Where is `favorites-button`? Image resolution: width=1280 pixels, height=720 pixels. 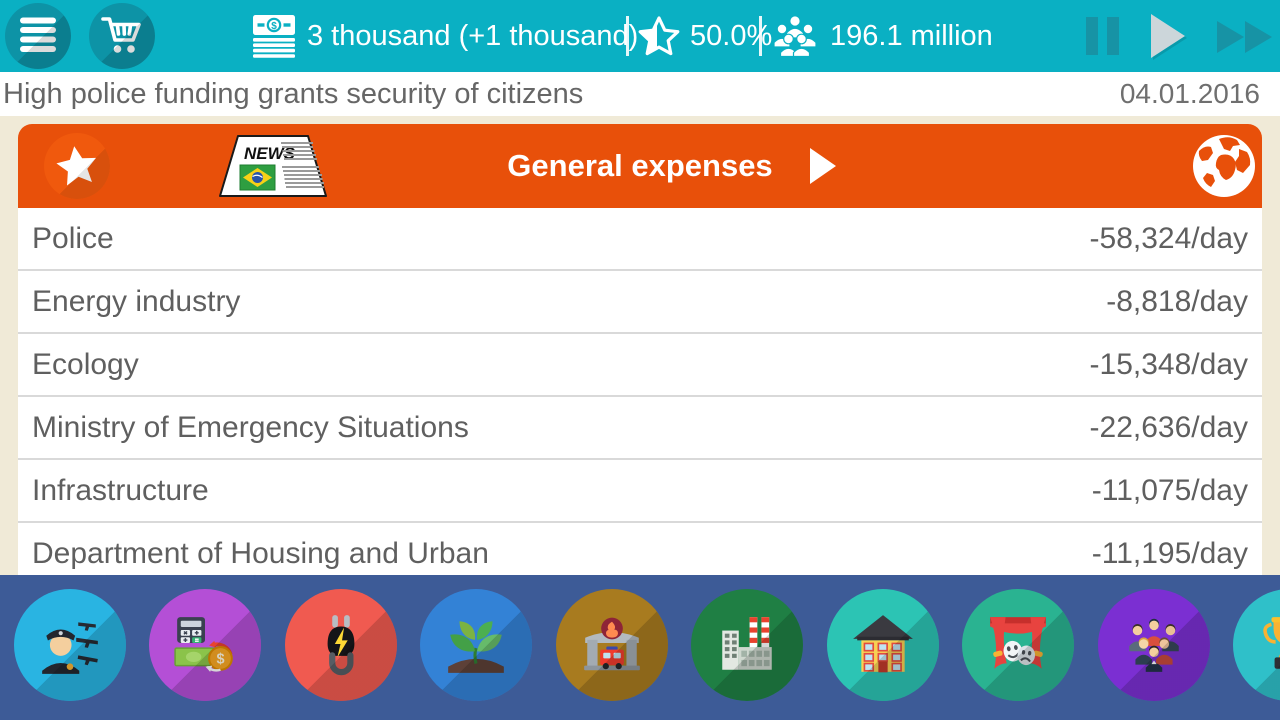 favorites-button is located at coordinates (77, 166).